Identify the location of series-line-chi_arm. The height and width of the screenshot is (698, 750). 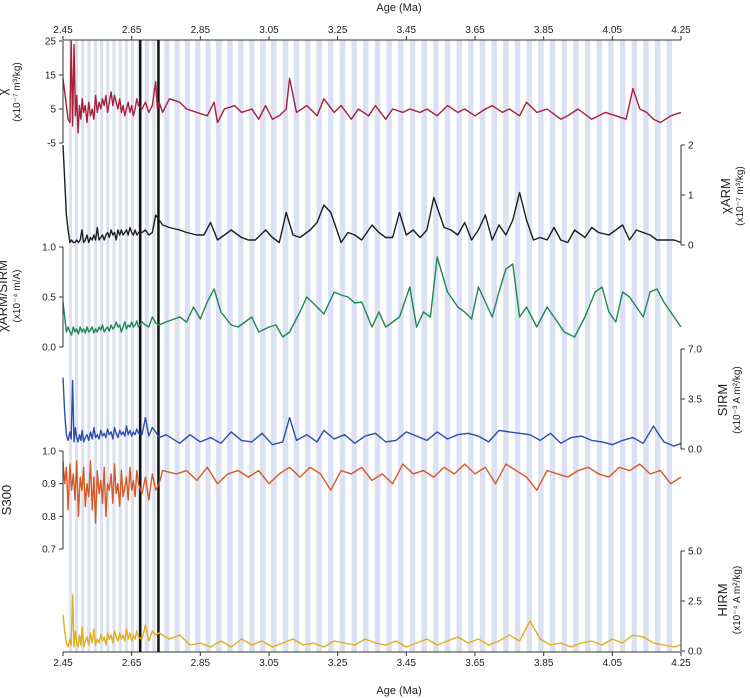
(372, 194).